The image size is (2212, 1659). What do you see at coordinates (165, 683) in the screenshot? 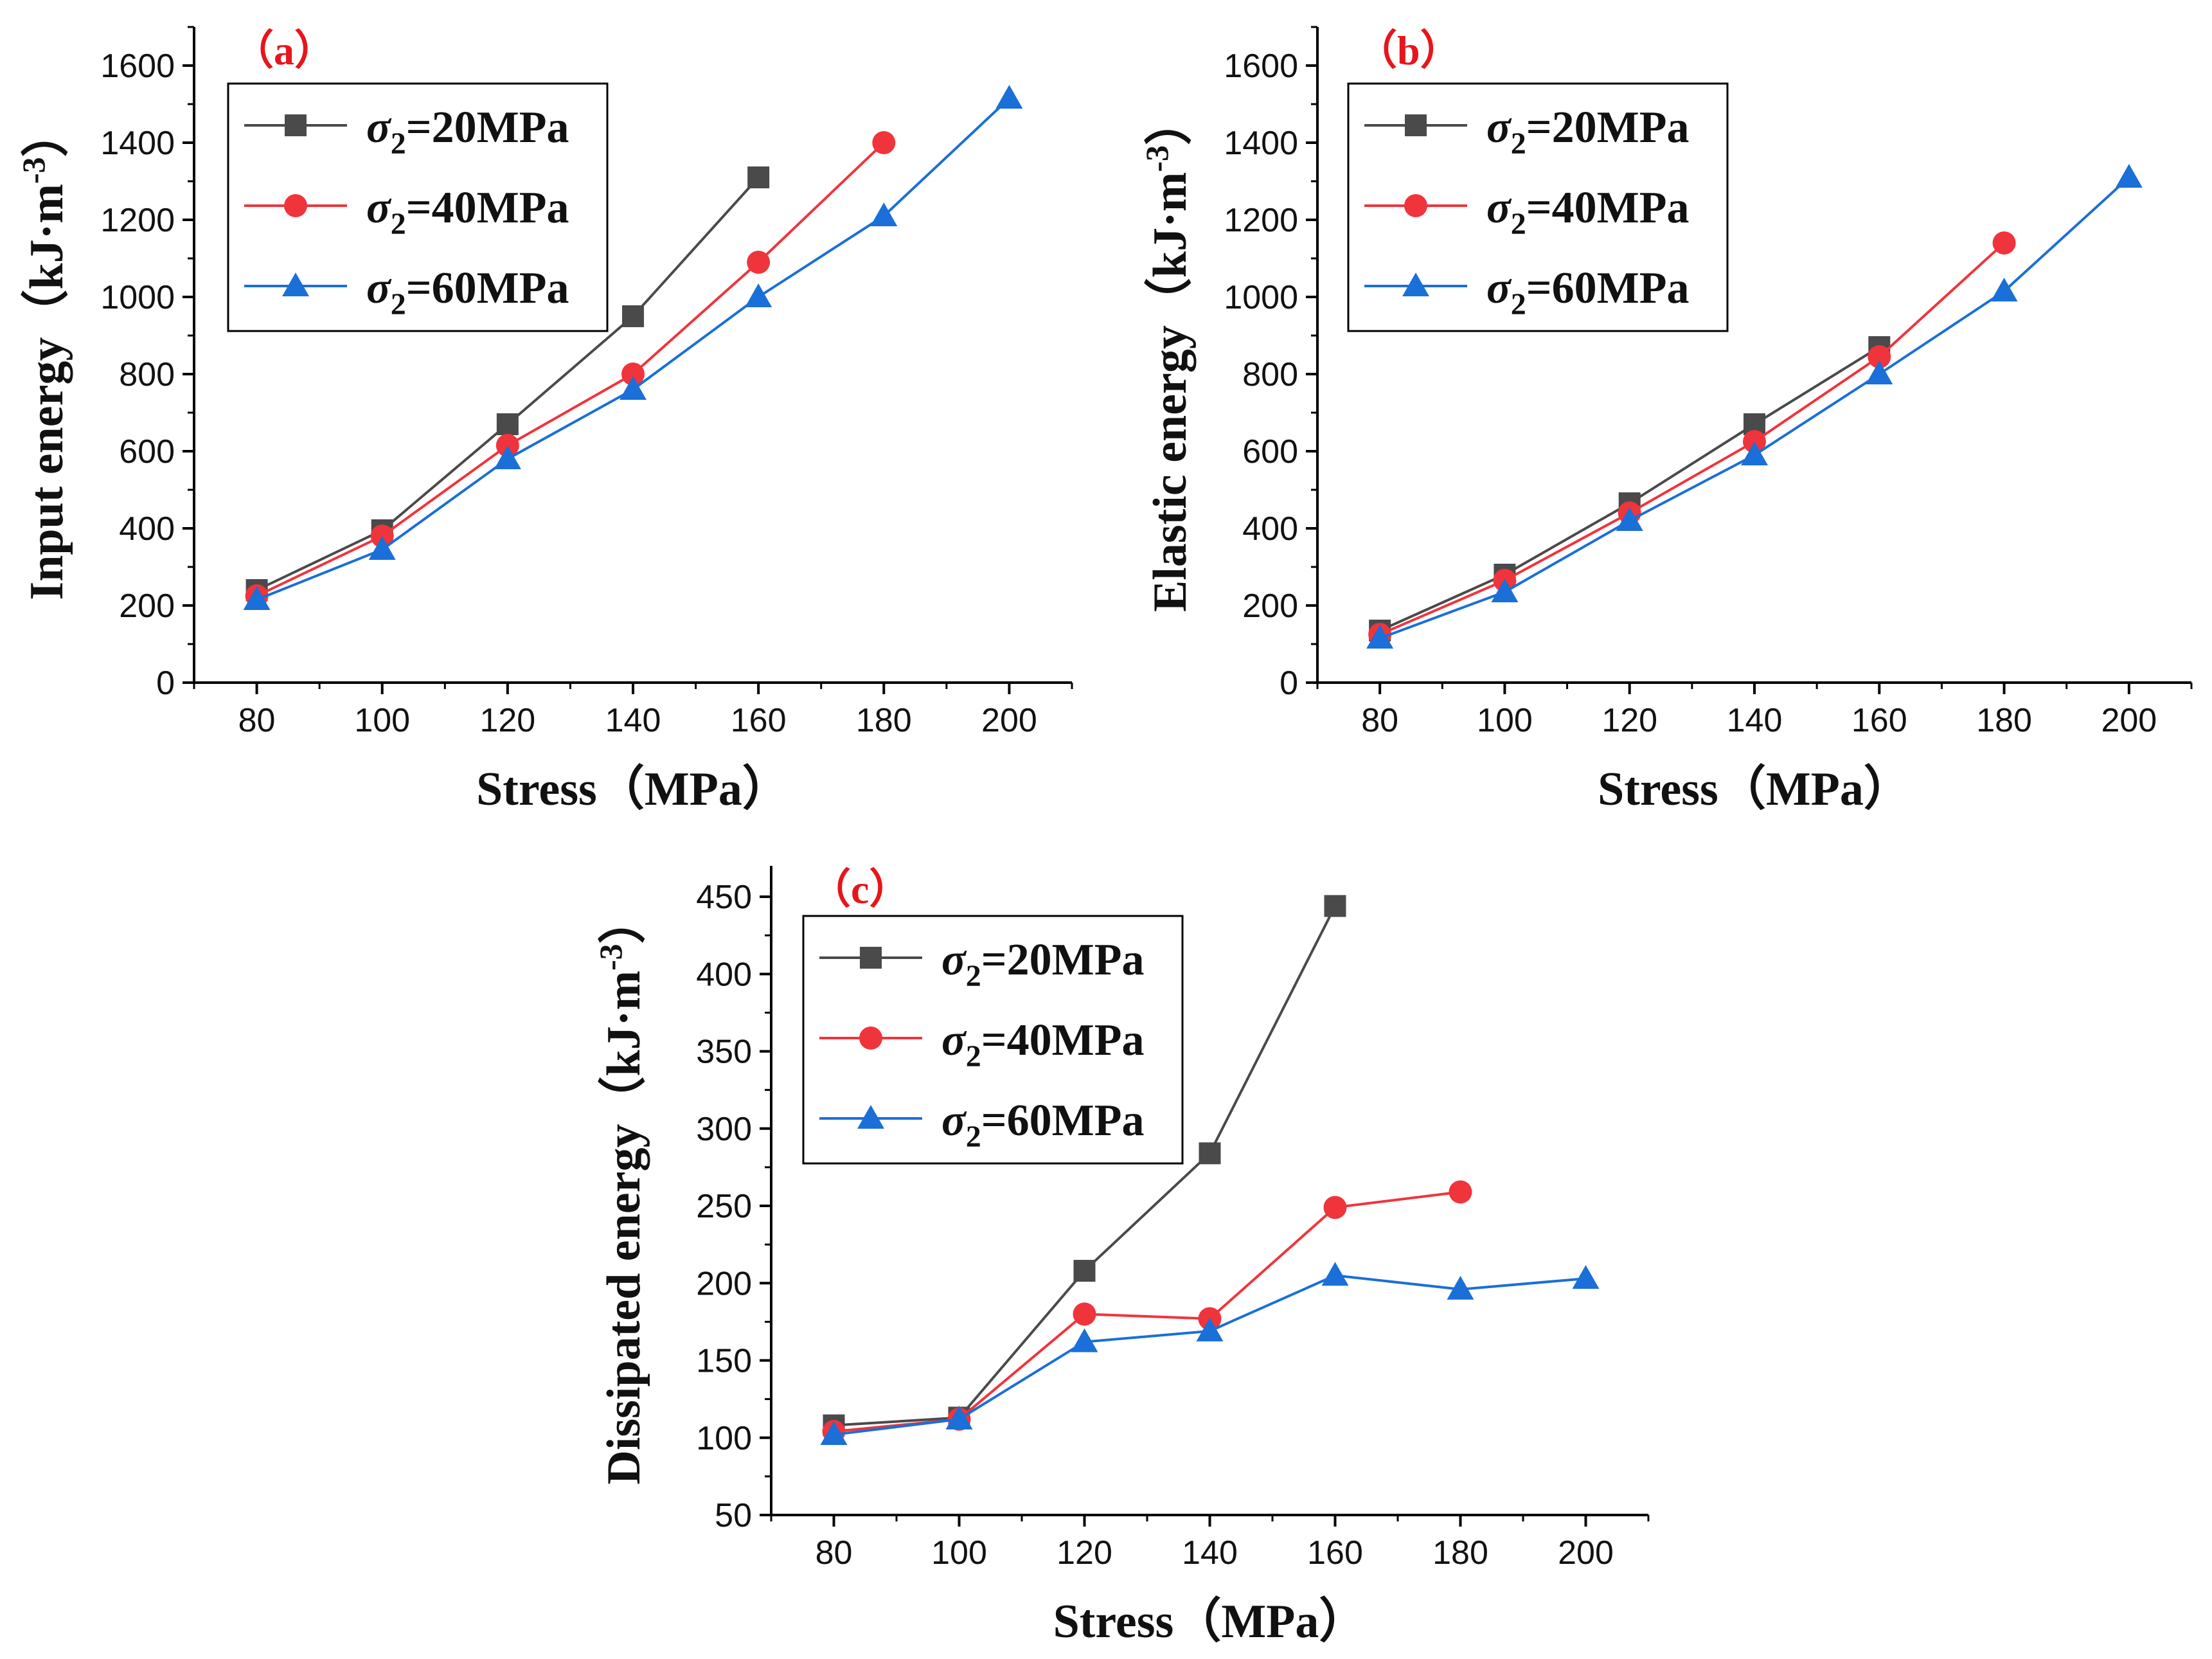
I see `y-tick-label: 0` at bounding box center [165, 683].